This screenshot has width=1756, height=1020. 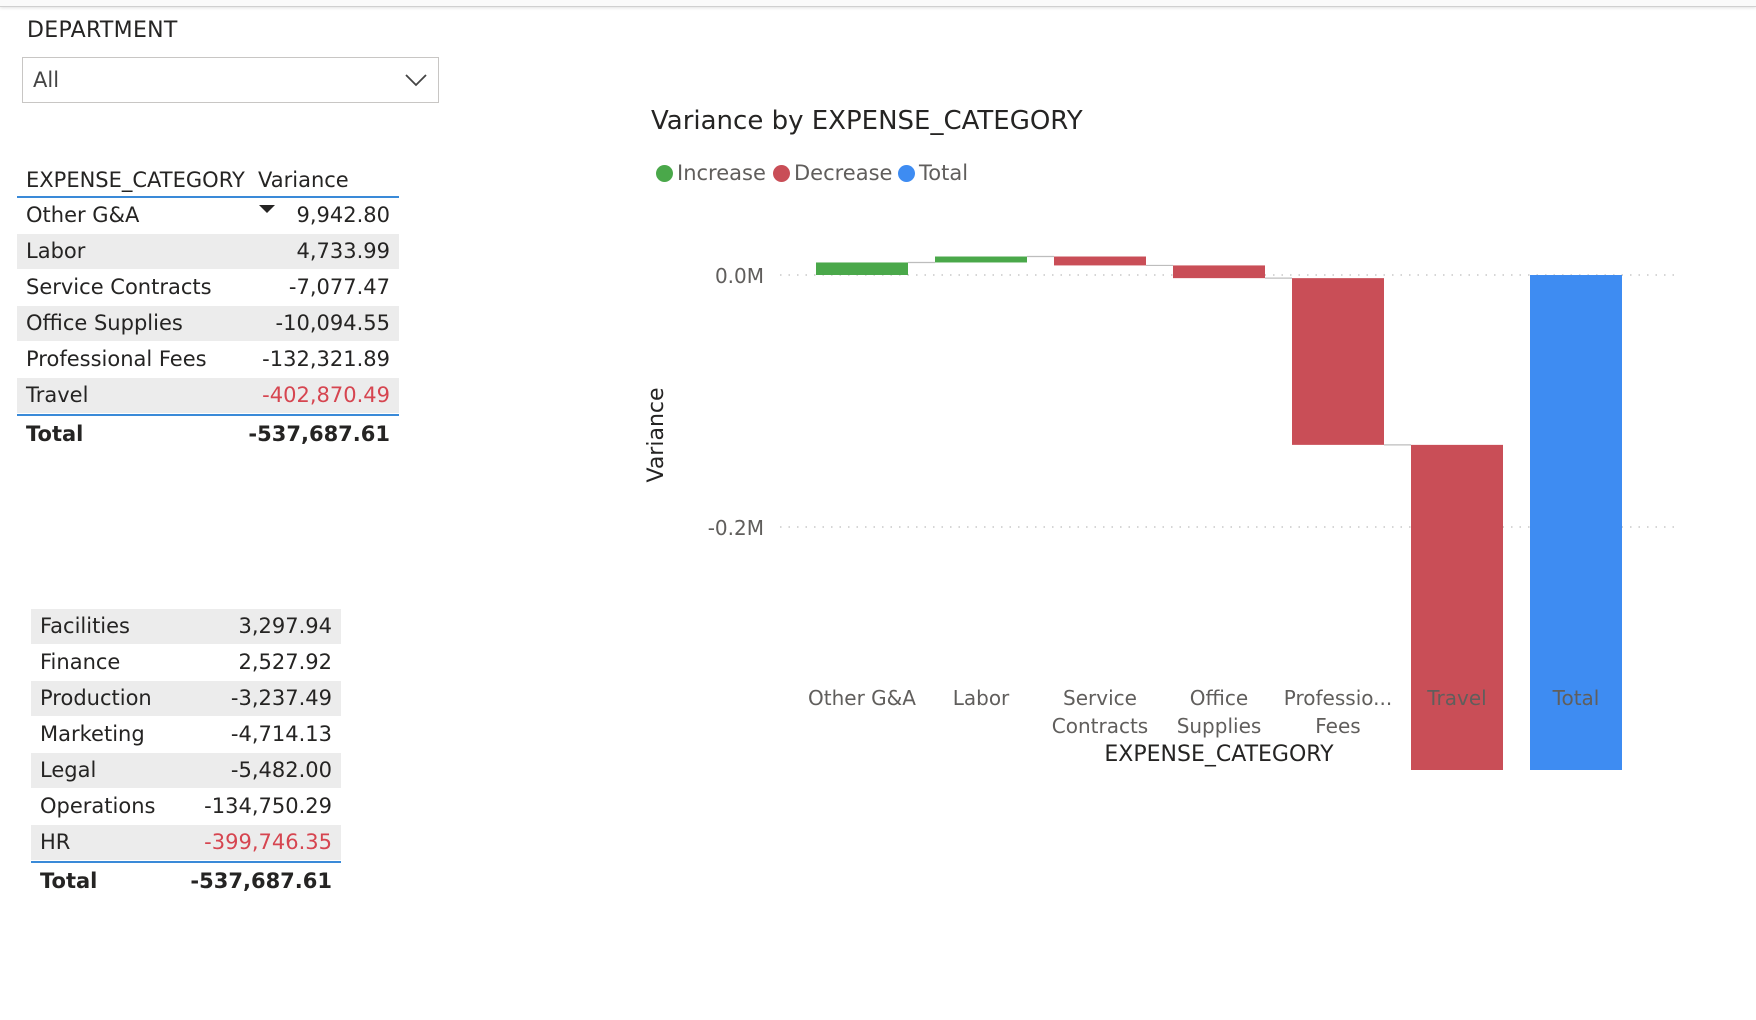 What do you see at coordinates (1337, 726) in the screenshot?
I see `x-tick-label: Fees` at bounding box center [1337, 726].